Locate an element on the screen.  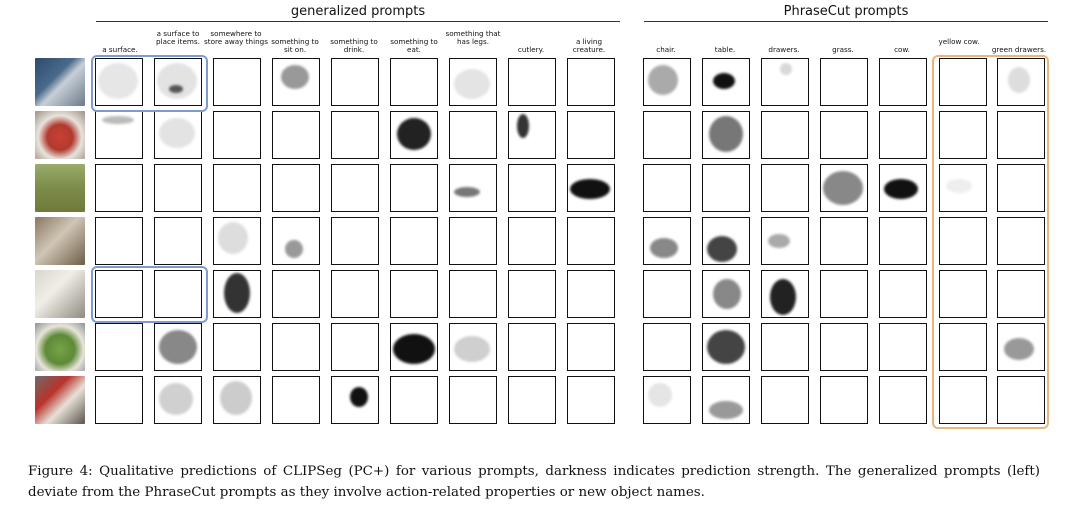
input-image-kitchen-drawers is located at coordinates (60, 294).